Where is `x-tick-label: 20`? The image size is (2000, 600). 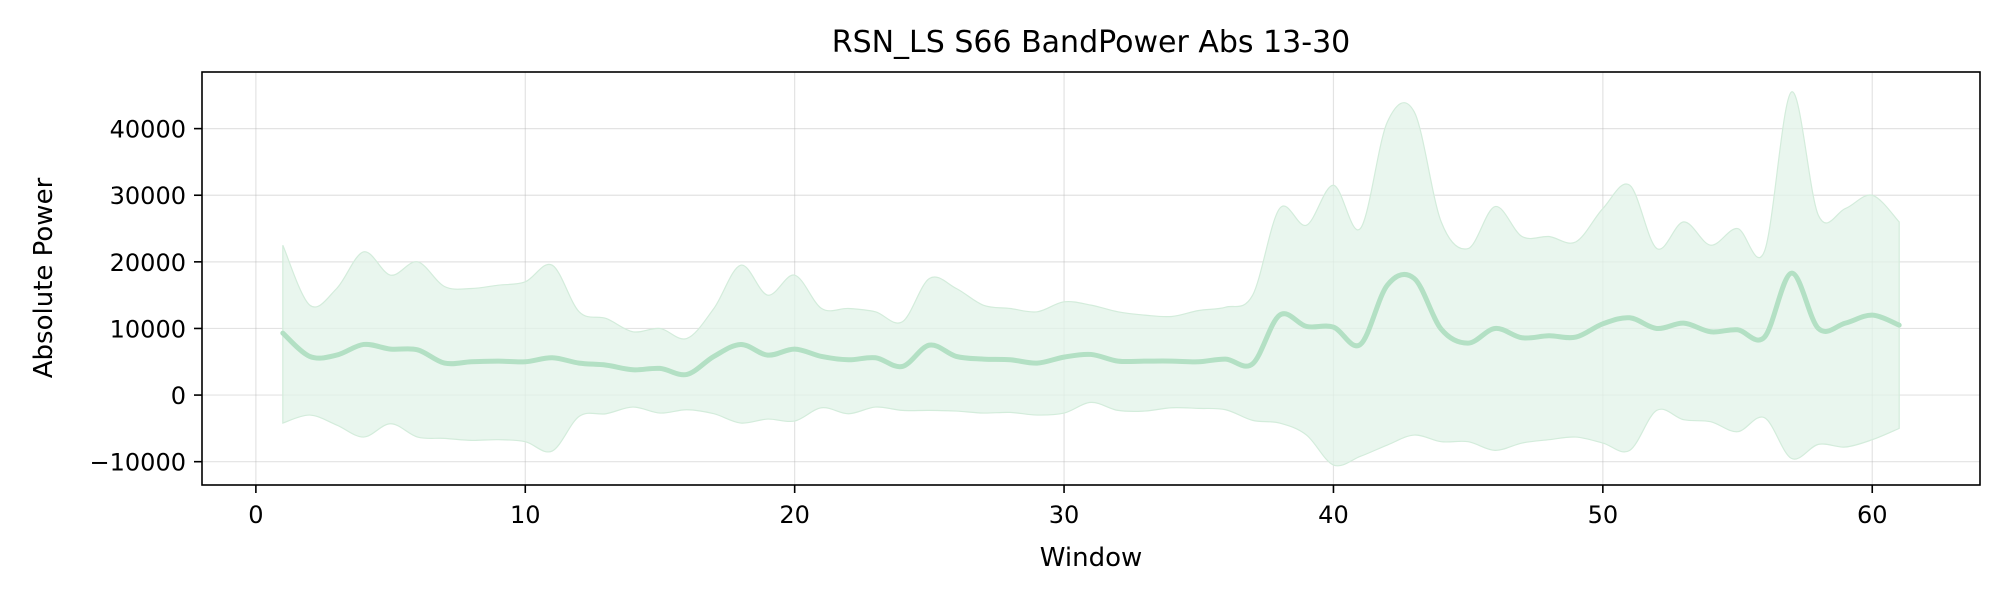 x-tick-label: 20 is located at coordinates (794, 515).